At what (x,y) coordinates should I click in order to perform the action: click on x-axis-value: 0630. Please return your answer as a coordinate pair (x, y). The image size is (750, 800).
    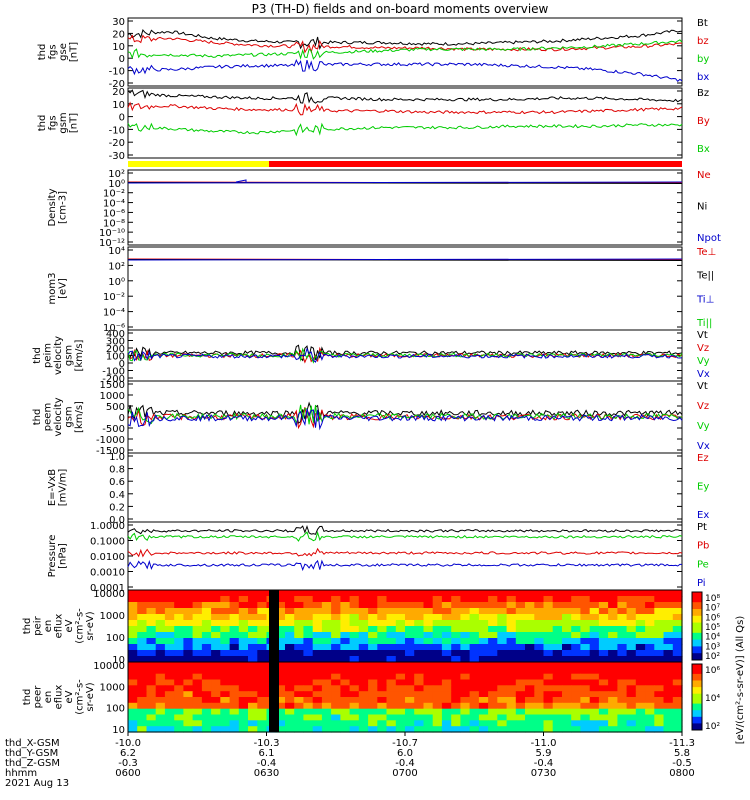
    Looking at the image, I should click on (266, 773).